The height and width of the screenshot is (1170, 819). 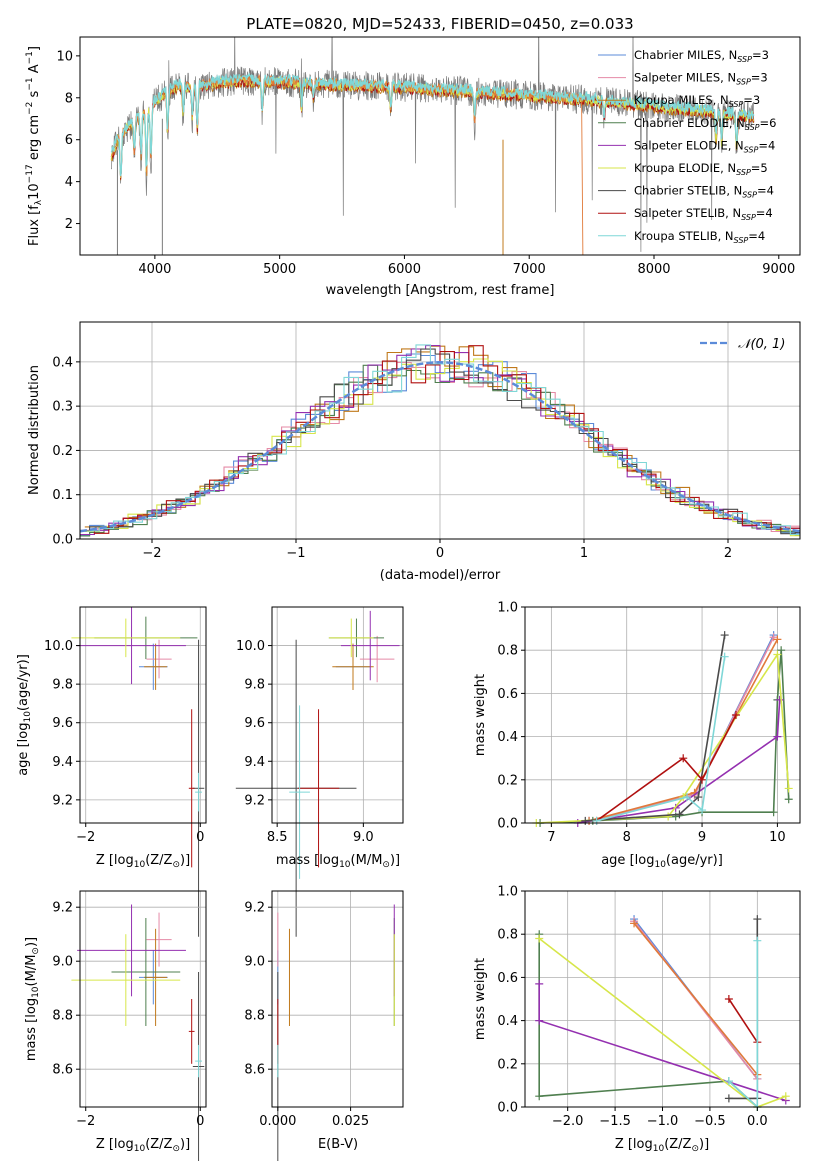 I want to click on legend-label-salpeter-stelib: Salpeter STELIB, NSSP=4, so click(x=703, y=214).